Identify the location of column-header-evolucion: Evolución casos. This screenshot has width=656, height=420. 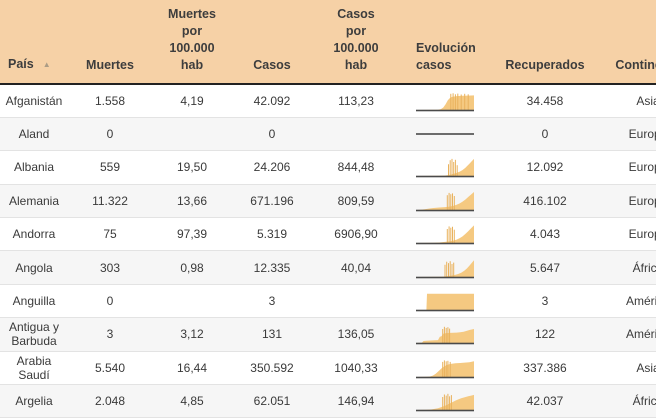
(440, 42).